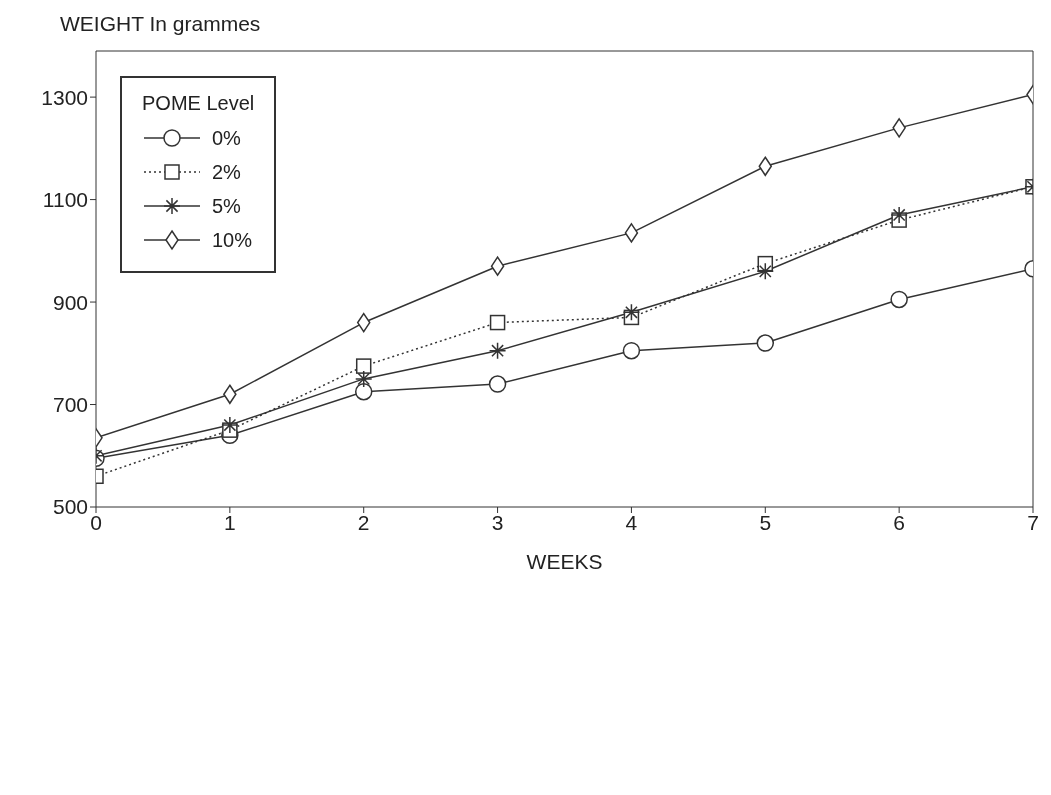 The width and height of the screenshot is (1051, 795). Describe the element at coordinates (65, 200) in the screenshot. I see `y-tick-label: 1100` at that location.